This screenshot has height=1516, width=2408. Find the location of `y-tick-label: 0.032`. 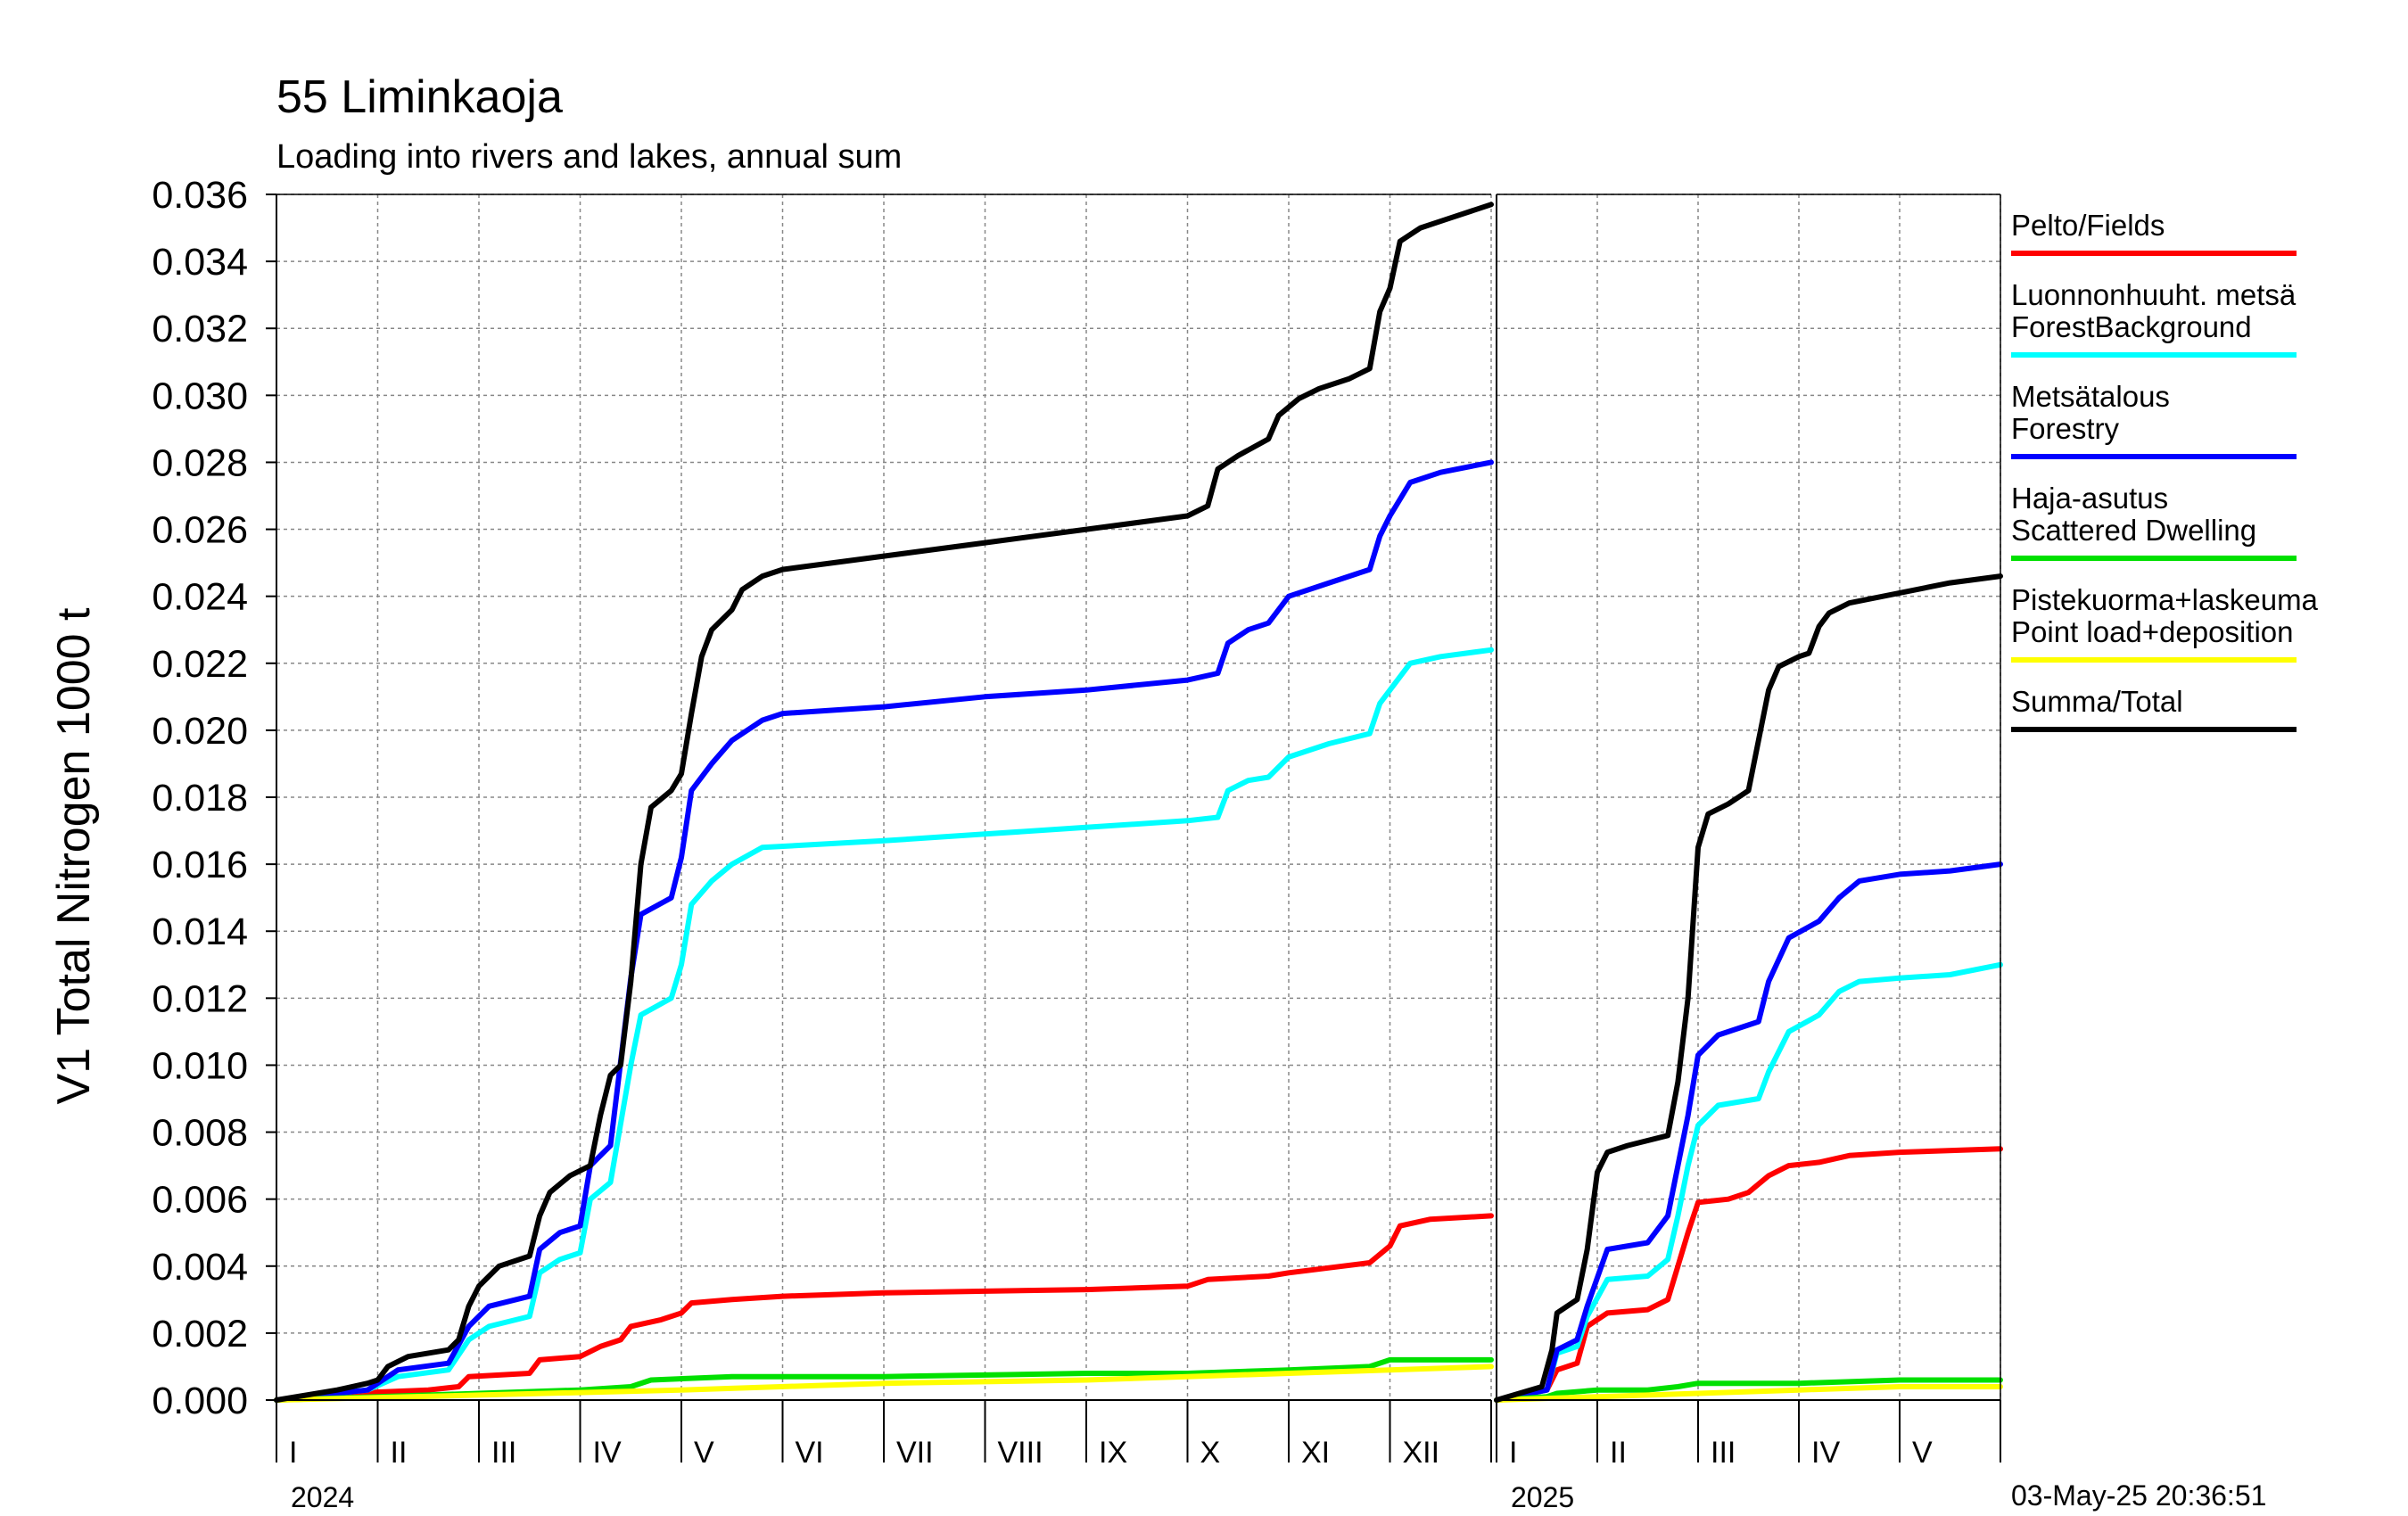

y-tick-label: 0.032 is located at coordinates (200, 329).